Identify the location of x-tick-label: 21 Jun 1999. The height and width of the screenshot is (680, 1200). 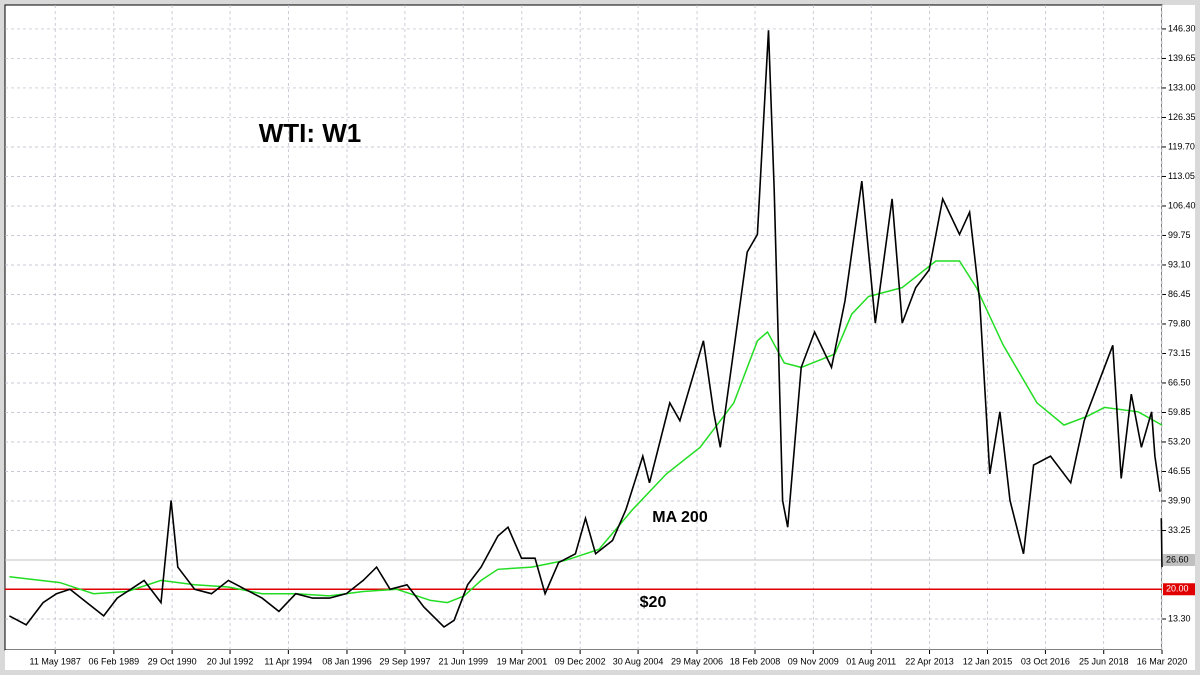
(463, 661).